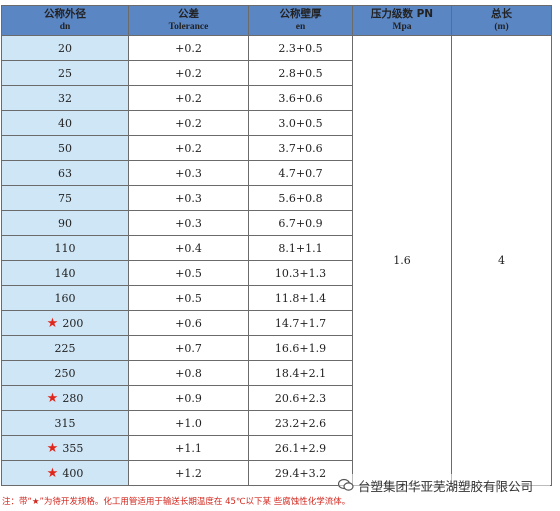 The width and height of the screenshot is (560, 511). I want to click on table-row: 40 +0.2 3.0+0.5, so click(276, 123).